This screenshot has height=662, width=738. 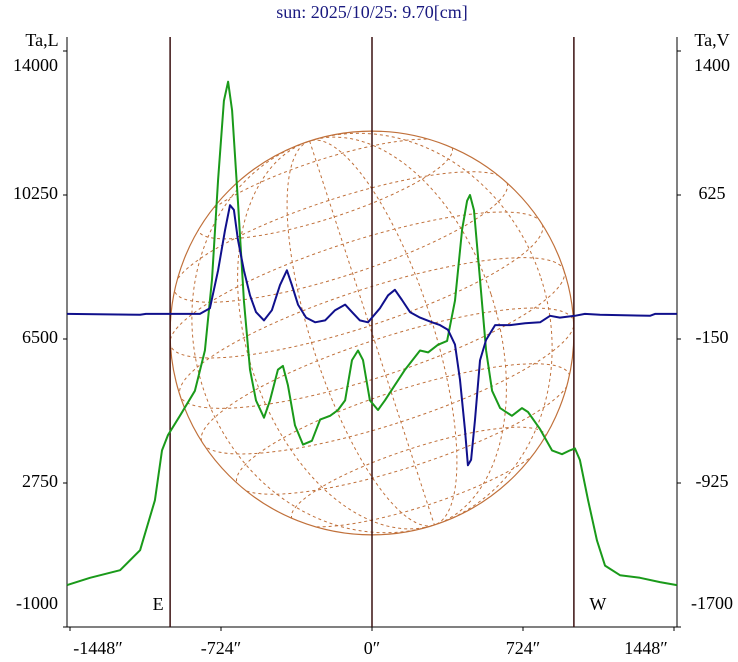 I want to click on y-tick-label: 10250, so click(x=35, y=193).